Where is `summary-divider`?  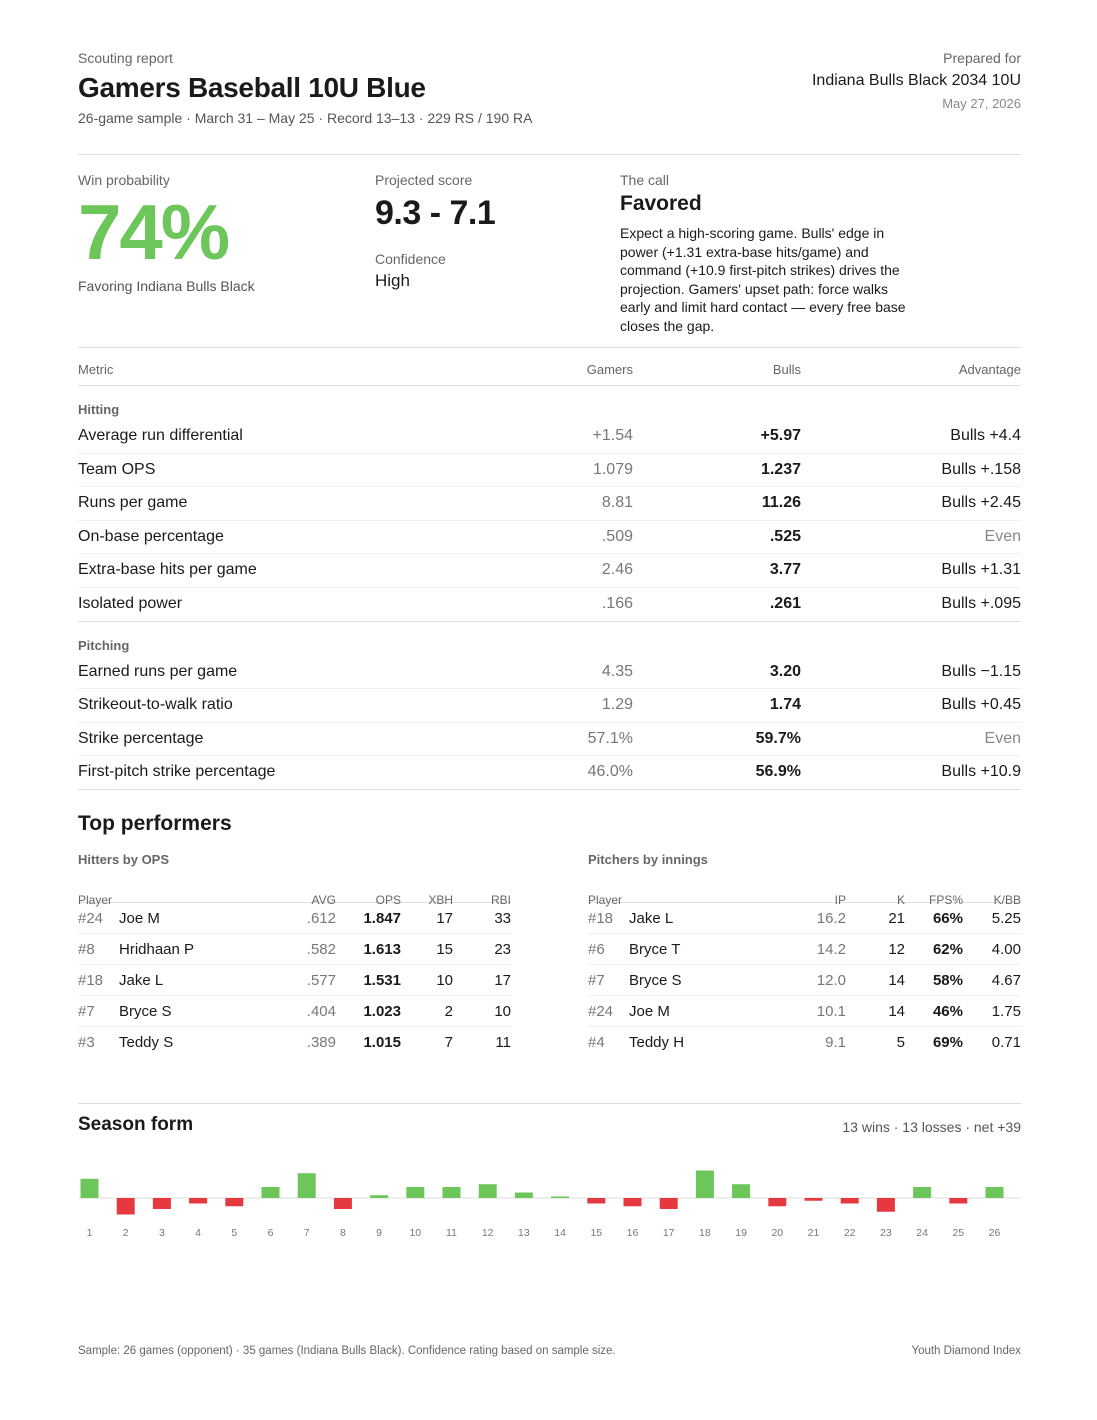
summary-divider is located at coordinates (549, 347).